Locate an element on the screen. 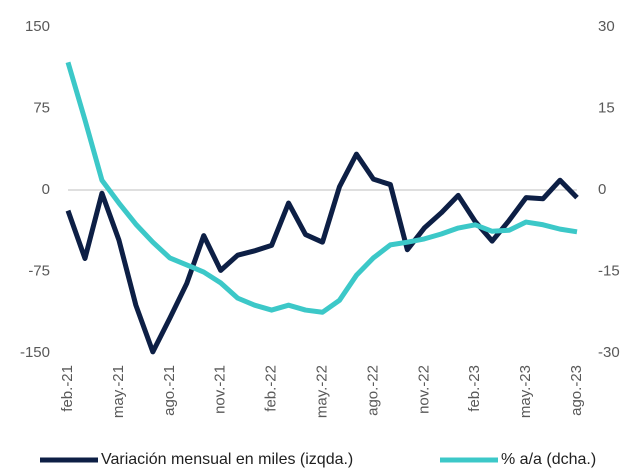 The height and width of the screenshot is (470, 631). x-tick-label: feb.-23 is located at coordinates (474, 388).